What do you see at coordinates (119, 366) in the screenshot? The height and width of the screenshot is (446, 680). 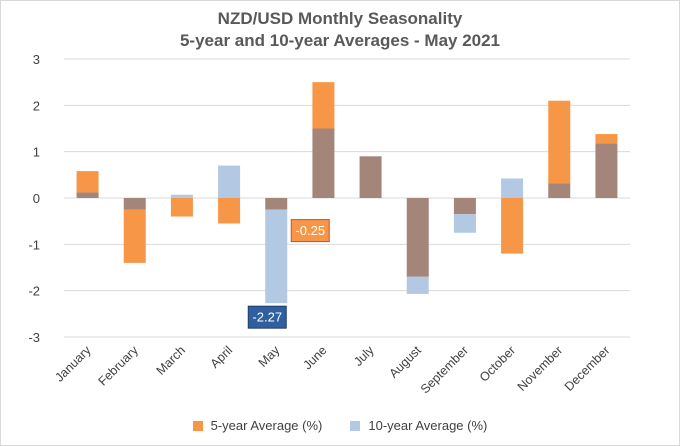 I see `x-tick-label: February` at bounding box center [119, 366].